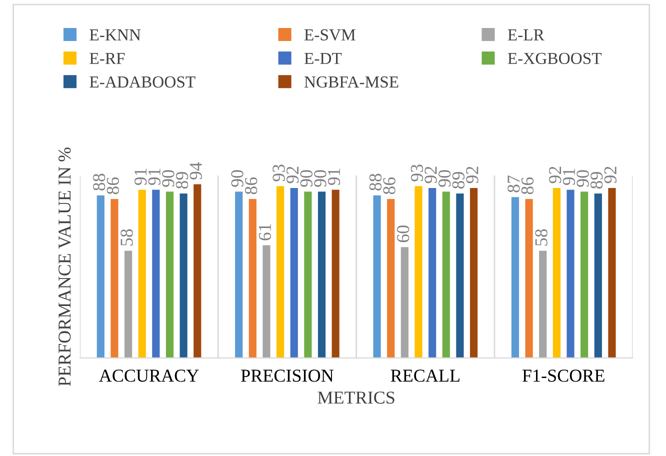  I want to click on legend-label: E-SVM, so click(330, 35).